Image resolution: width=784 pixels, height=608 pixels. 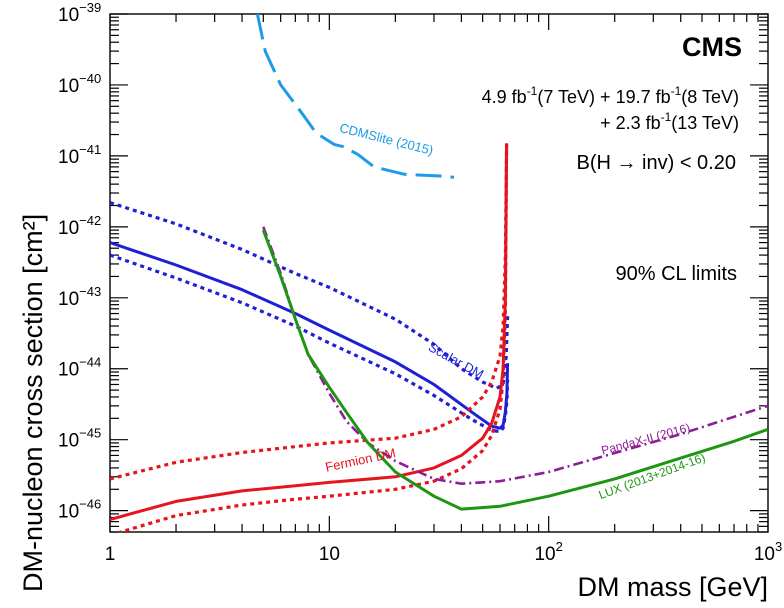 I want to click on cl-label: 90% CL limits, so click(x=676, y=274).